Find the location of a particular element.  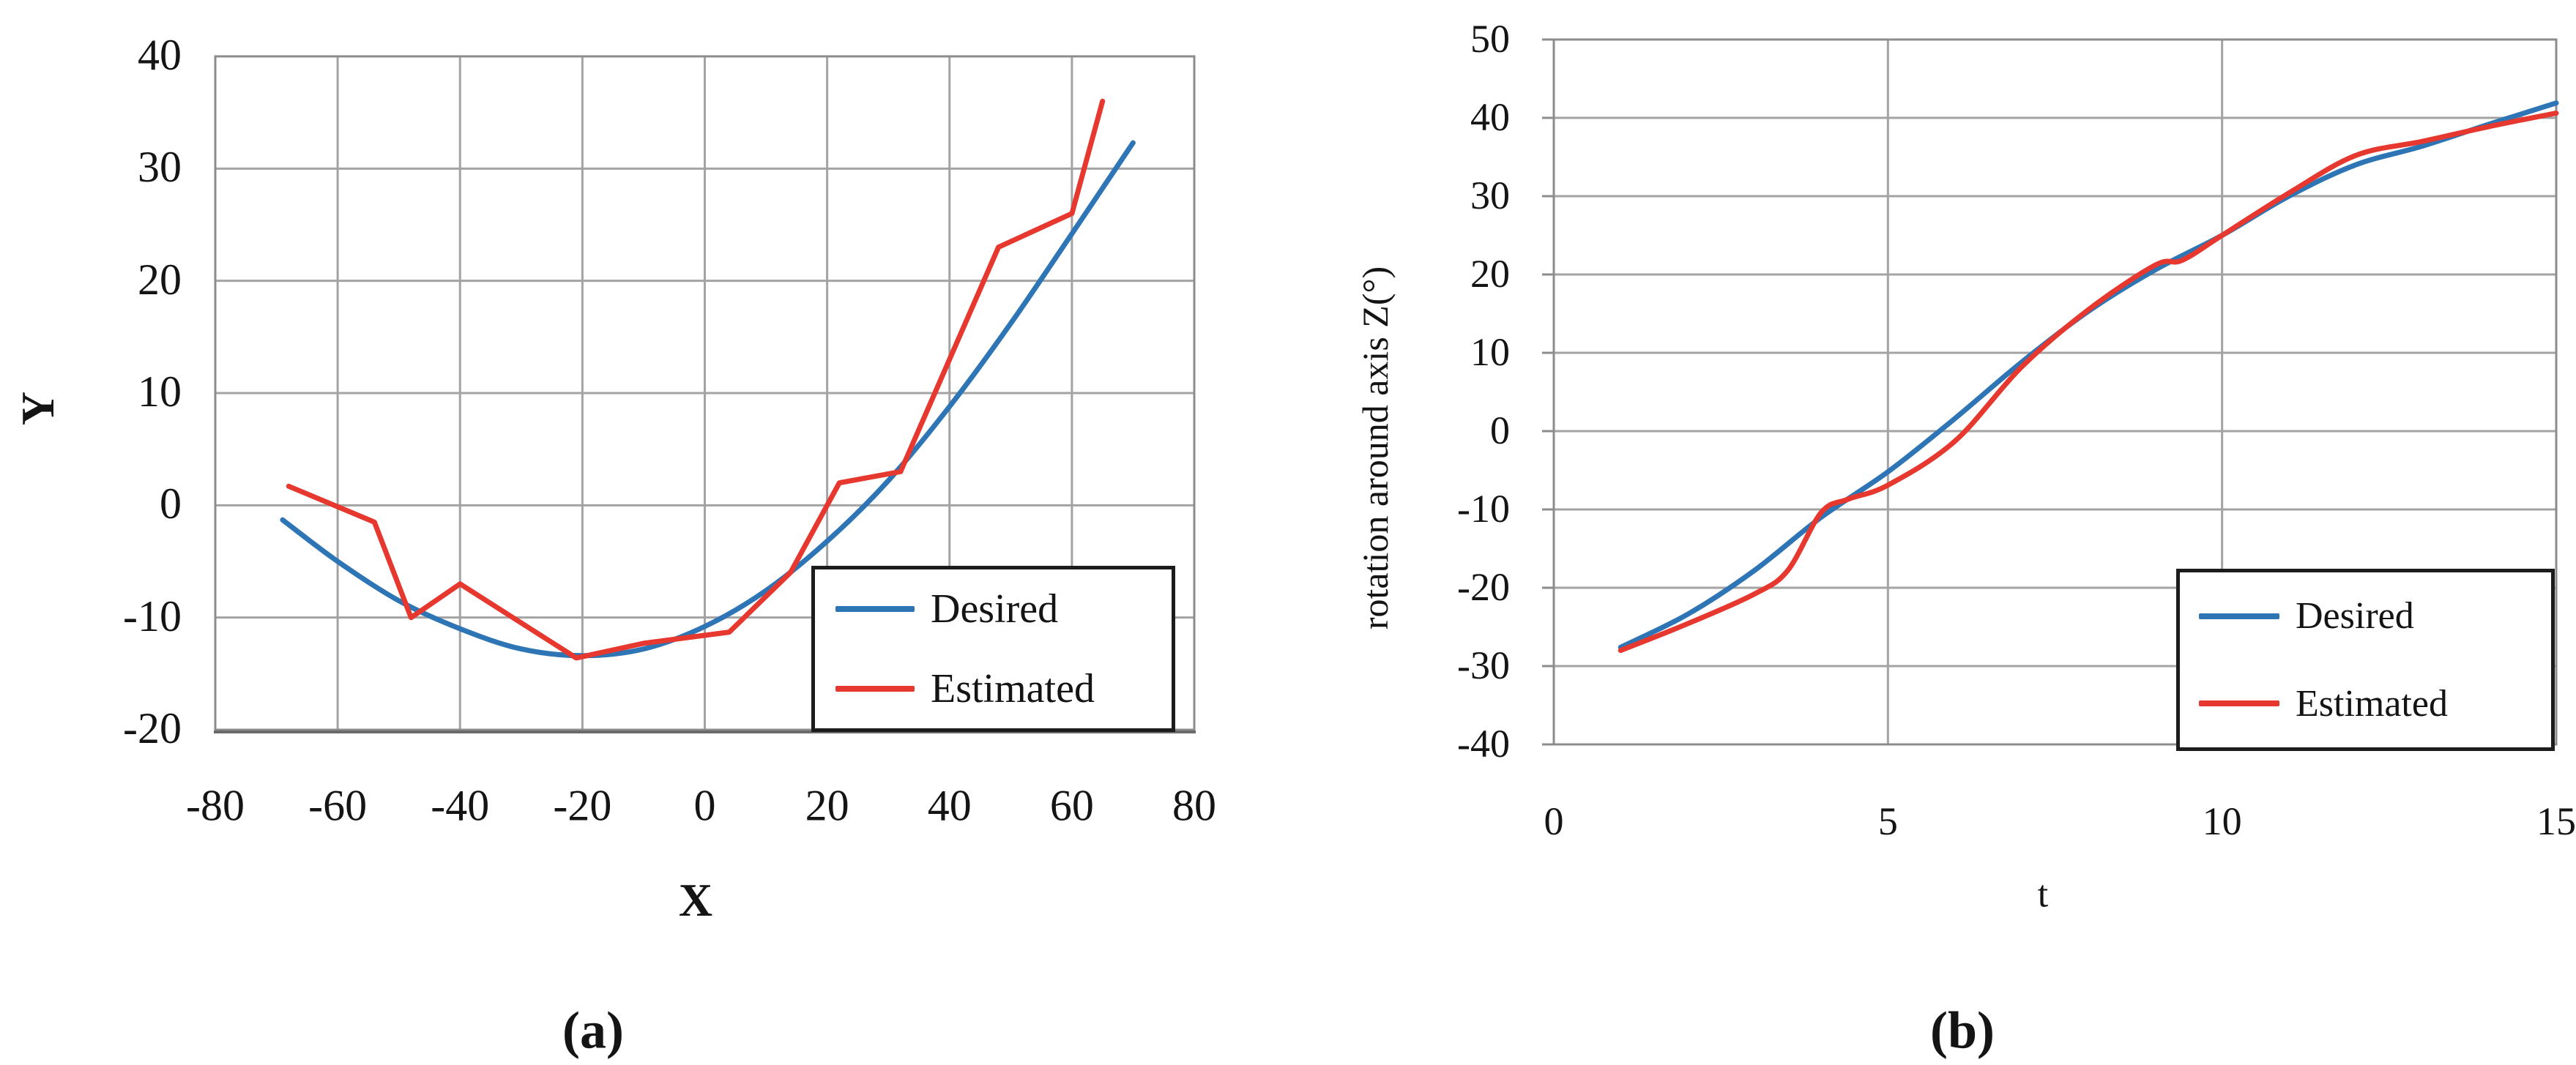

axis-title-x: X is located at coordinates (695, 900).